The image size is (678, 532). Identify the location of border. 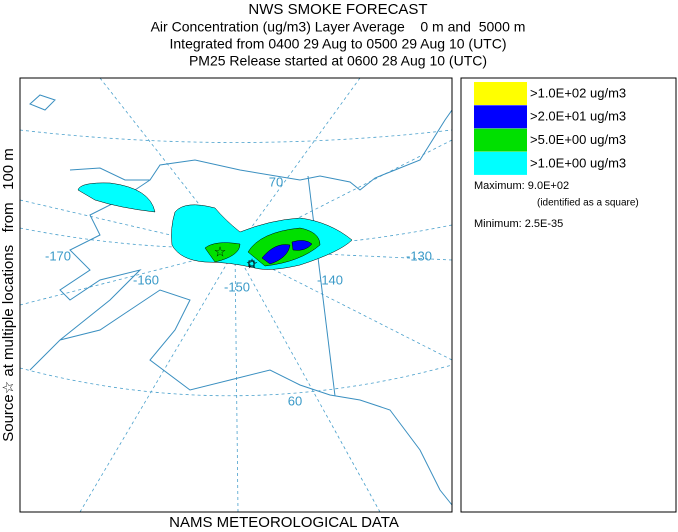
(321, 286).